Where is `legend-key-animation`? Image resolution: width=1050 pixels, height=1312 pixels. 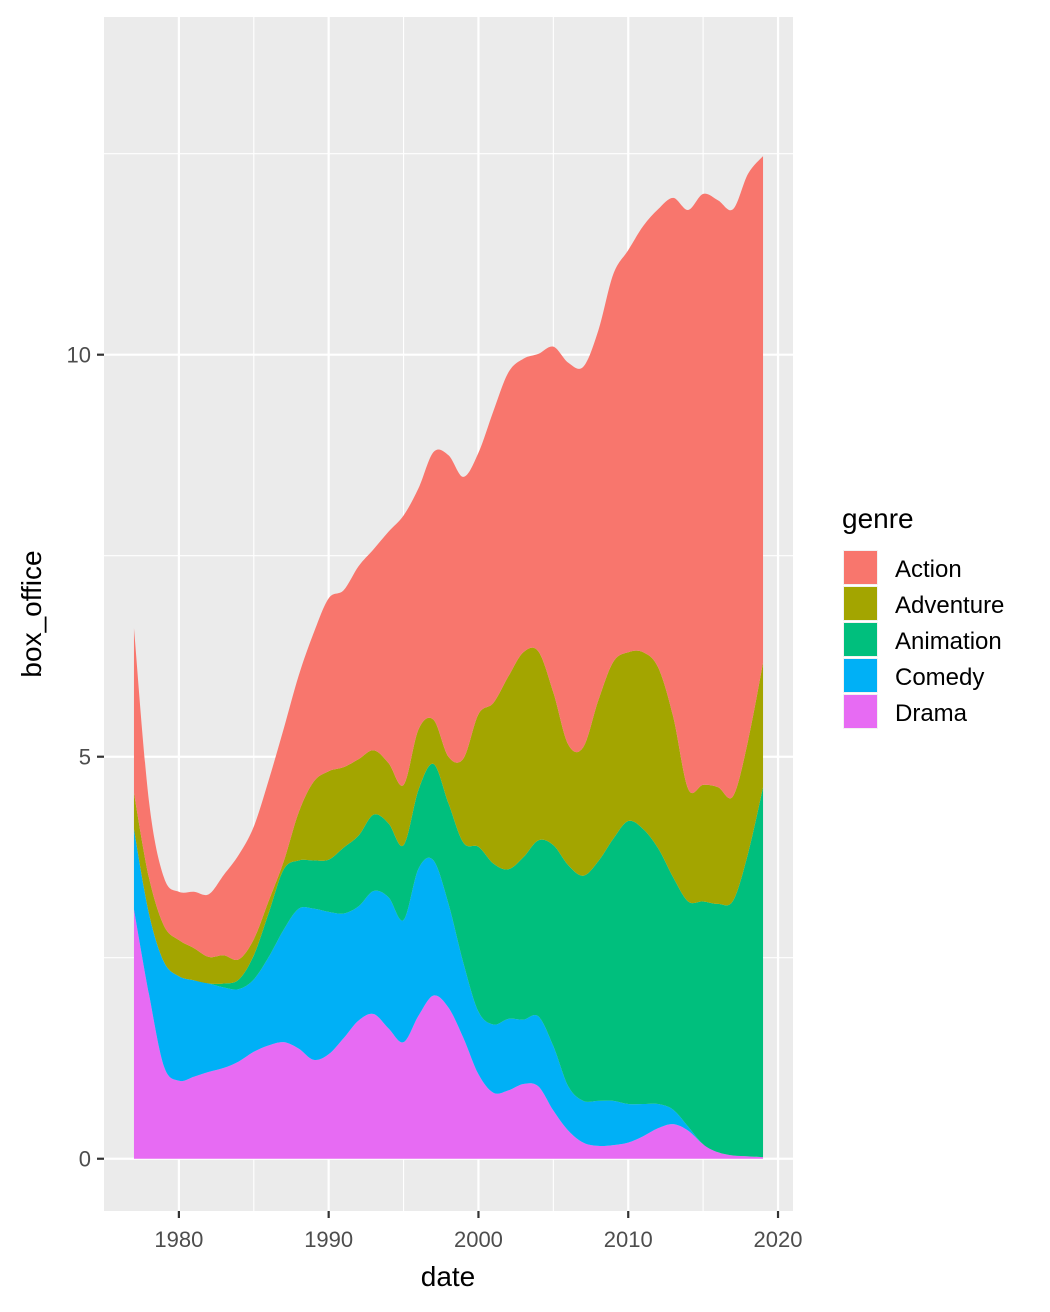
legend-key-animation is located at coordinates (860, 639).